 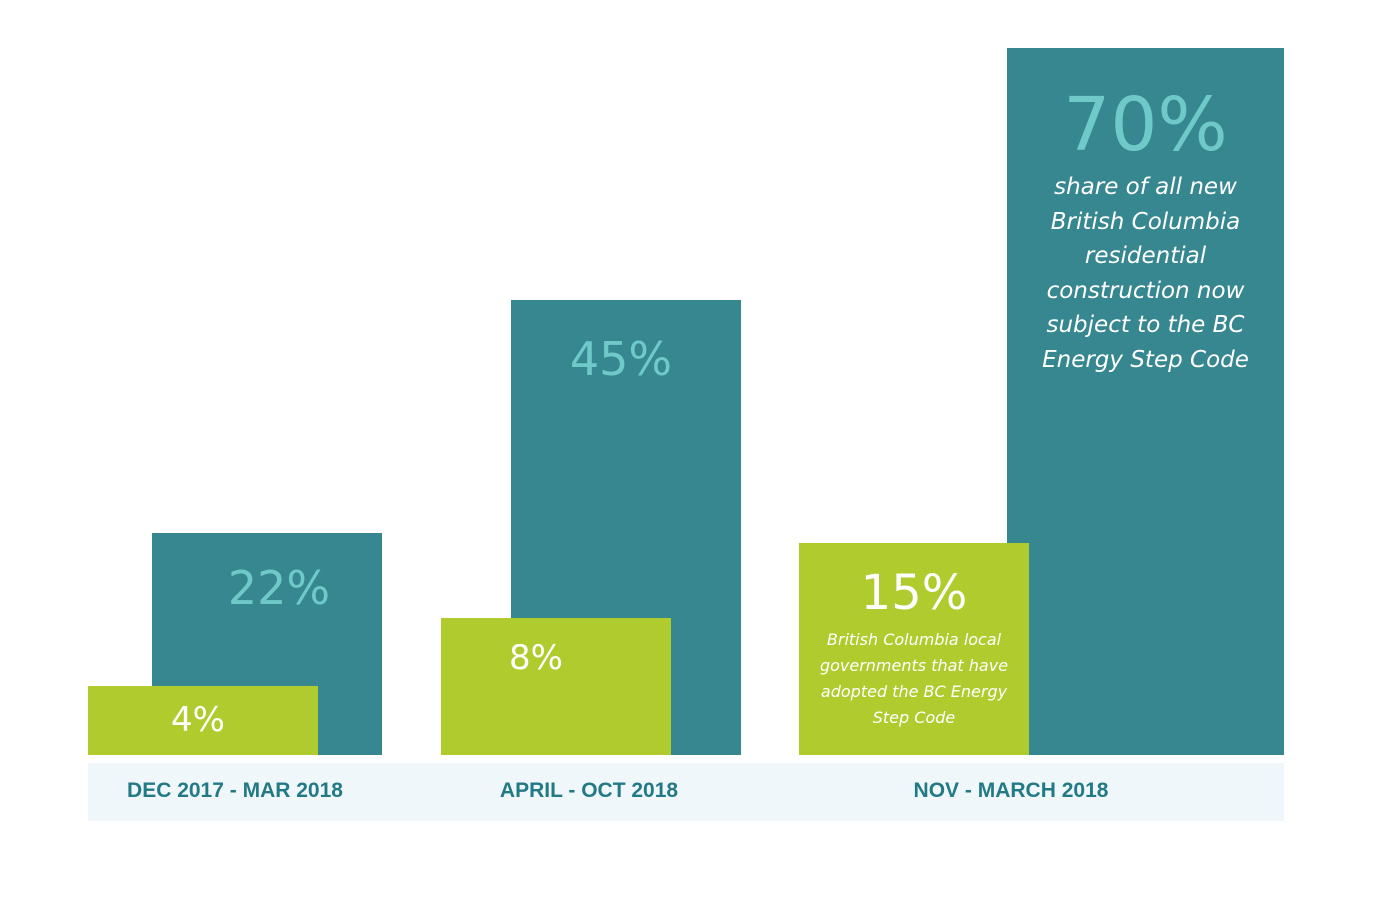 I want to click on x-axis-tick-label: NOV - MARCH 2018, so click(x=1011, y=790).